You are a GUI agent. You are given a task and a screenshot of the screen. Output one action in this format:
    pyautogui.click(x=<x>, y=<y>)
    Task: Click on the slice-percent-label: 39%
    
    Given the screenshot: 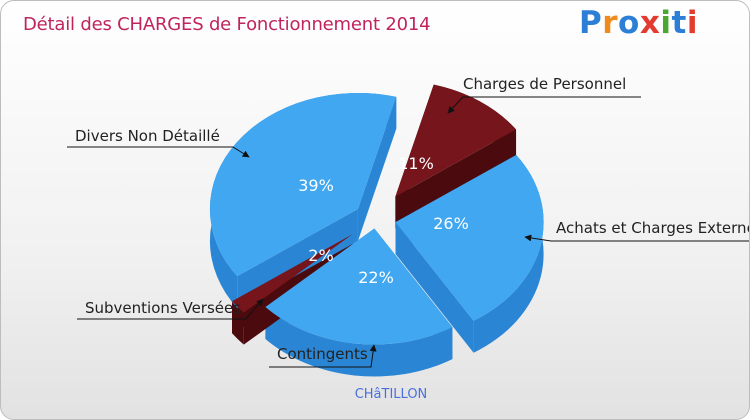 What is the action you would take?
    pyautogui.click(x=316, y=185)
    